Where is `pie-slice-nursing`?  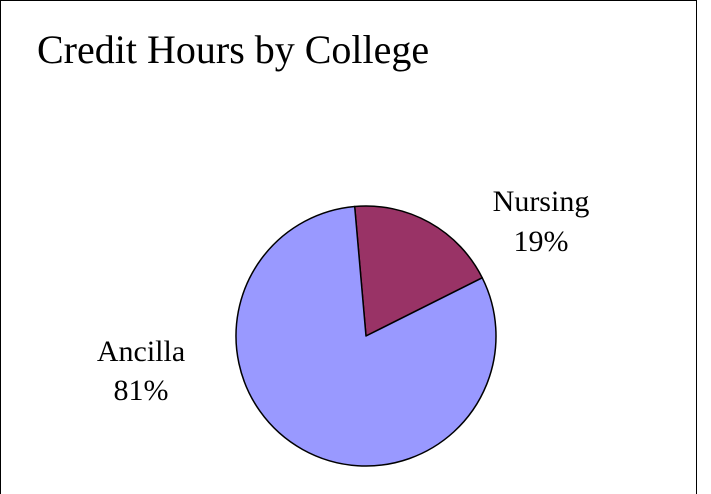 pie-slice-nursing is located at coordinates (418, 271).